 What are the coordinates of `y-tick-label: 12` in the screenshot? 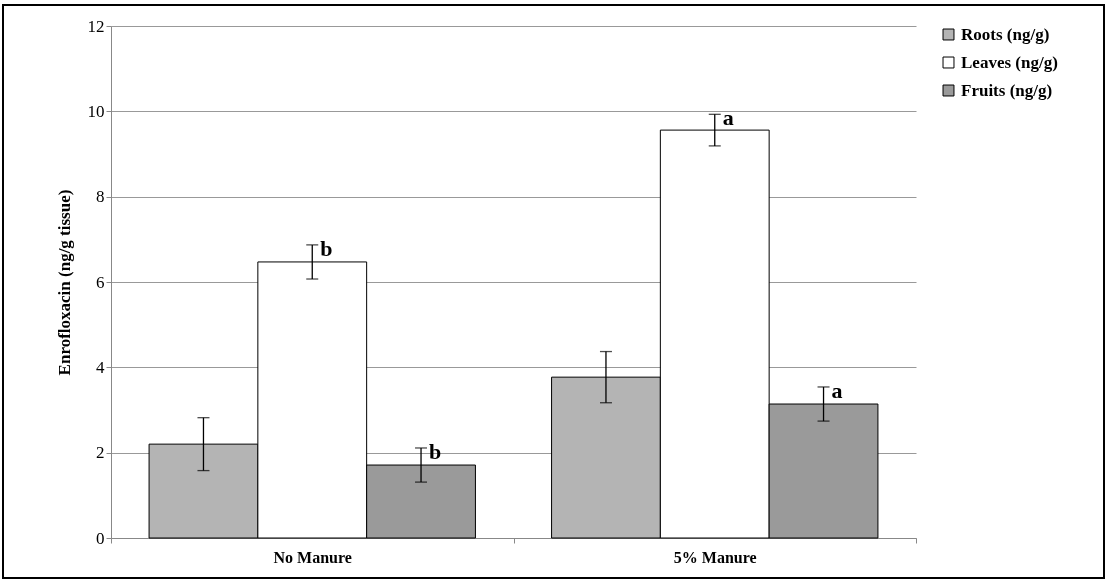 It's located at (96, 26).